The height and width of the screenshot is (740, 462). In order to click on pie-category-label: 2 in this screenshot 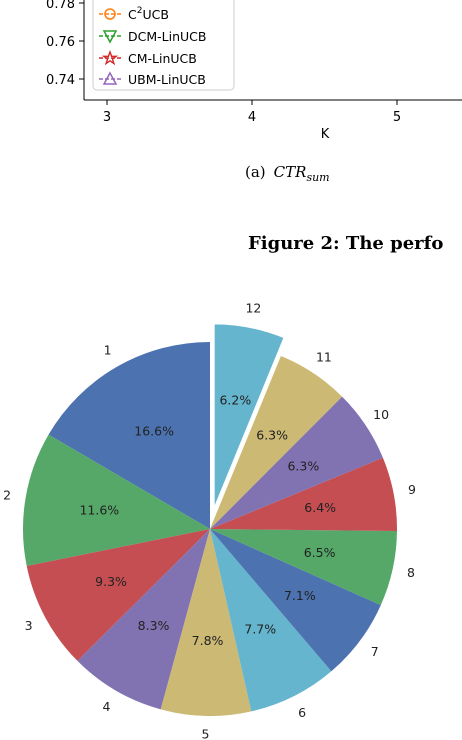, I will do `click(7, 494)`.